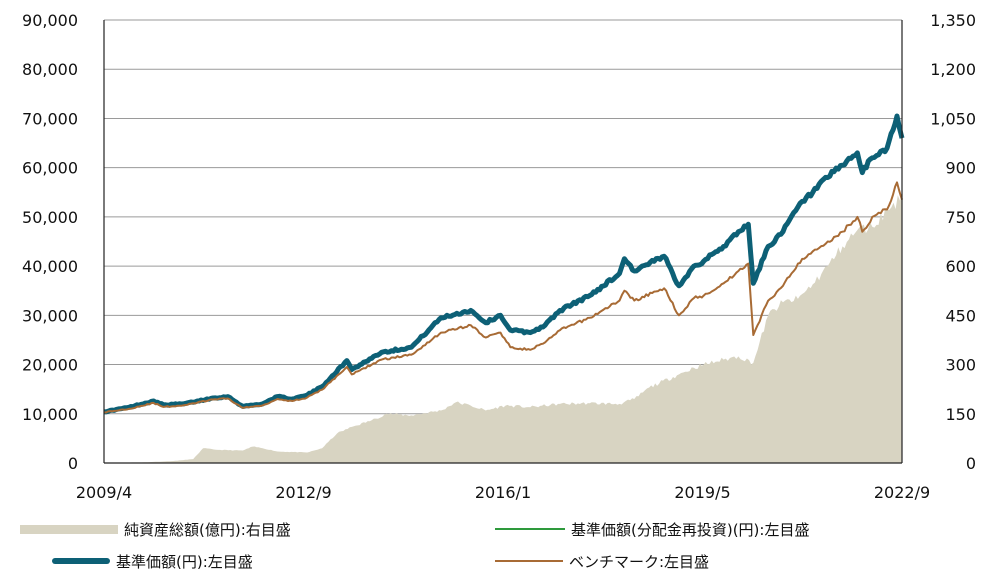  What do you see at coordinates (104, 492) in the screenshot?
I see `x-tick-label: 2009/4` at bounding box center [104, 492].